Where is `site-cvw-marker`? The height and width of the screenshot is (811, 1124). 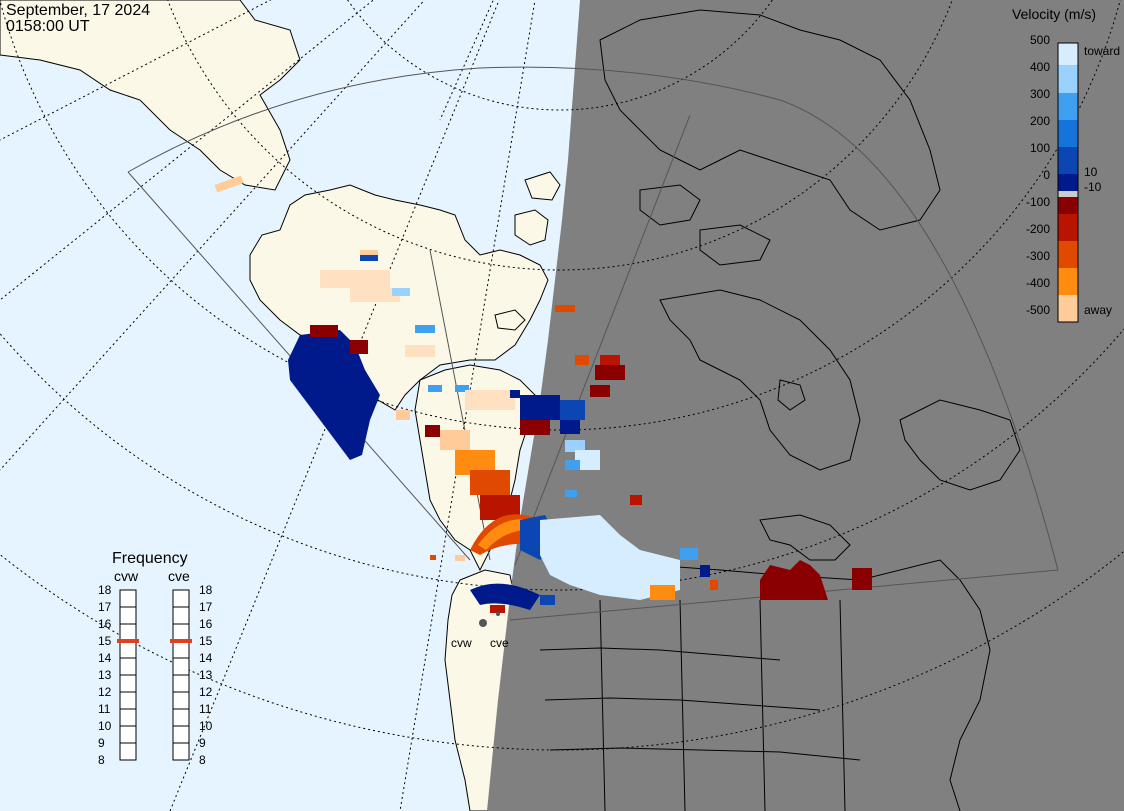 site-cvw-marker is located at coordinates (483, 623).